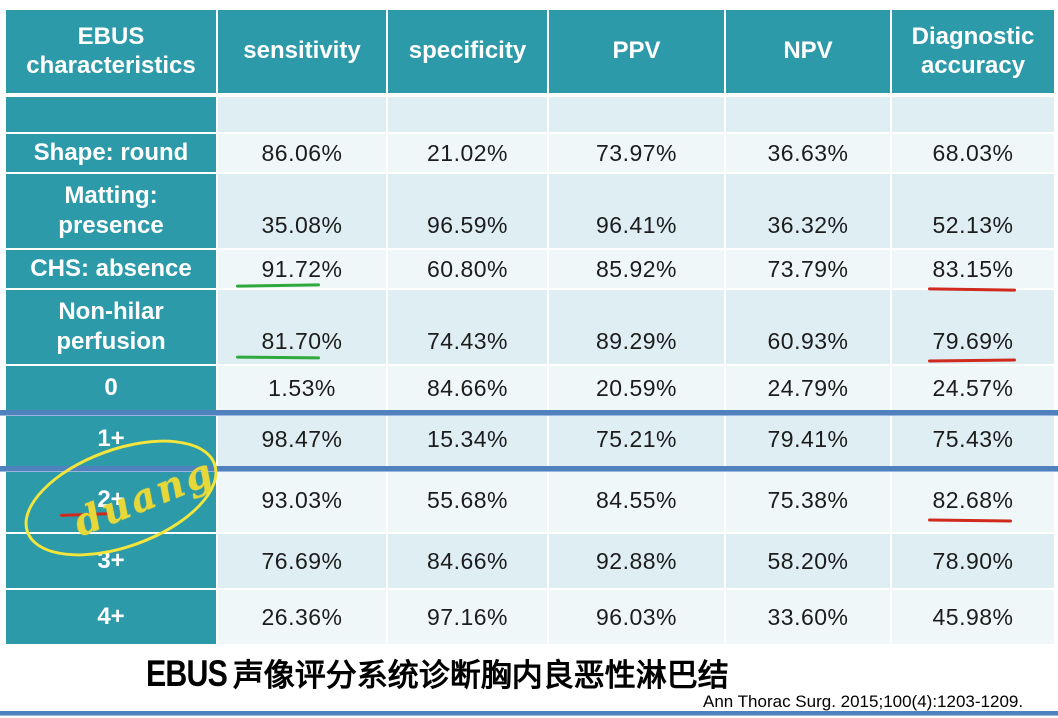 This screenshot has height=718, width=1058. I want to click on cell-ppv: 73.97%, so click(636, 153).